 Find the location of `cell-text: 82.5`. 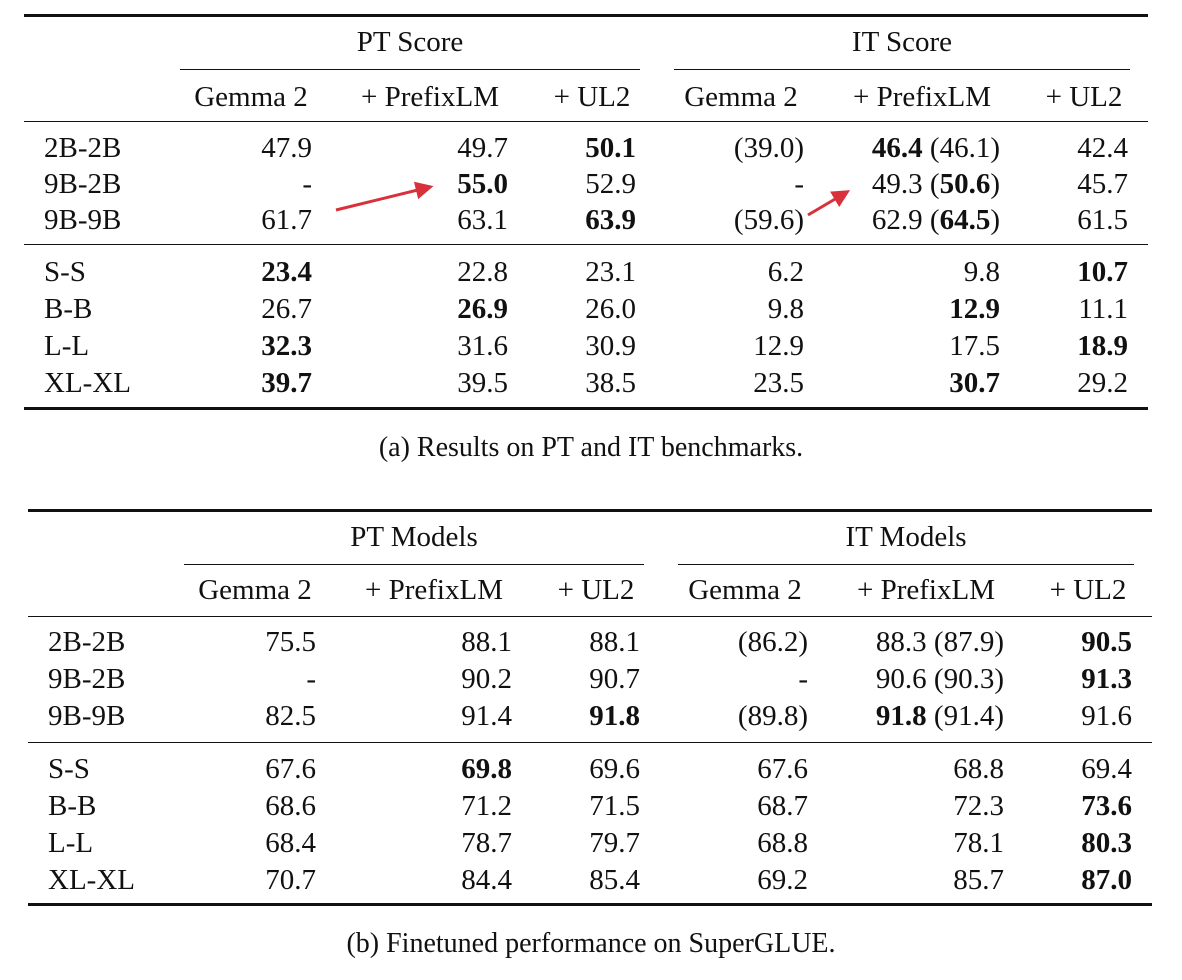

cell-text: 82.5 is located at coordinates (290, 716).